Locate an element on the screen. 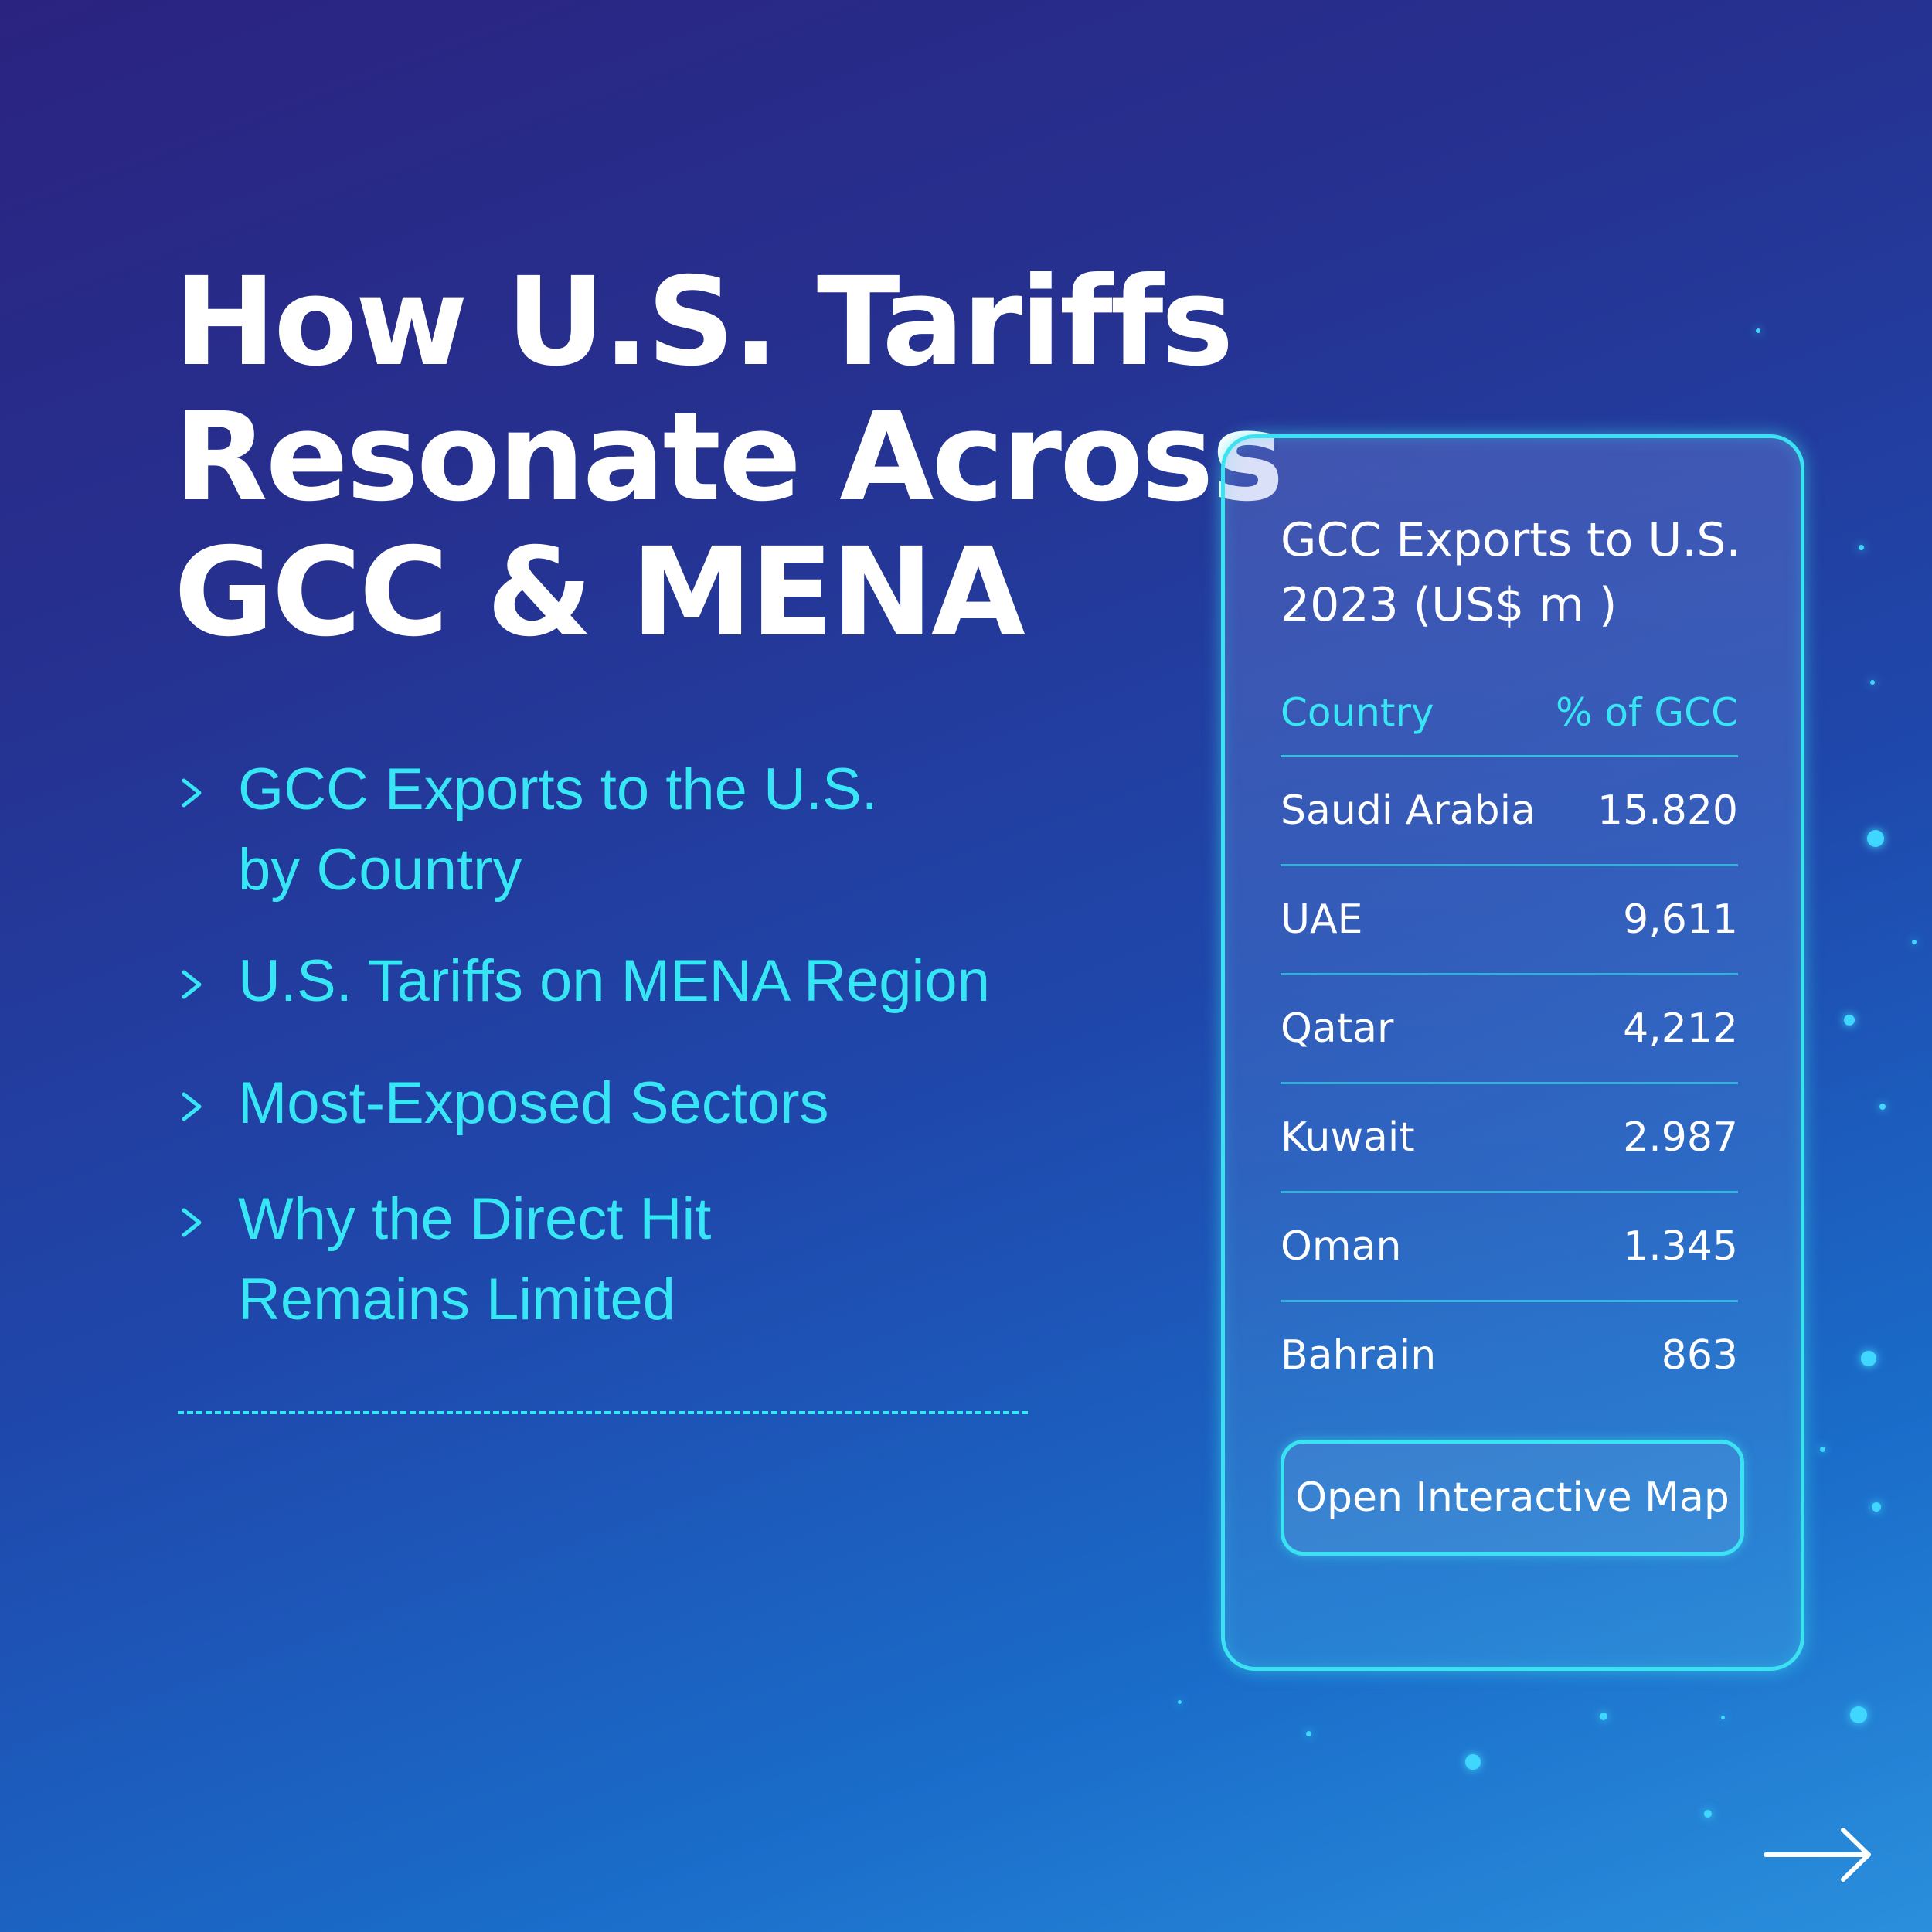 Image resolution: width=1932 pixels, height=1932 pixels. country-cell: Qatar is located at coordinates (1338, 1028).